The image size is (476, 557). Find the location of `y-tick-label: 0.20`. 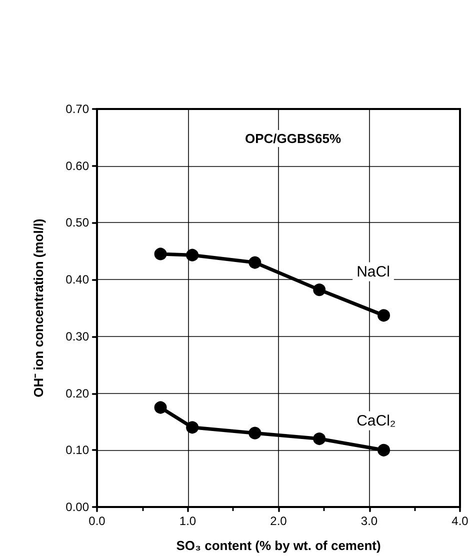

y-tick-label: 0.20 is located at coordinates (78, 393).